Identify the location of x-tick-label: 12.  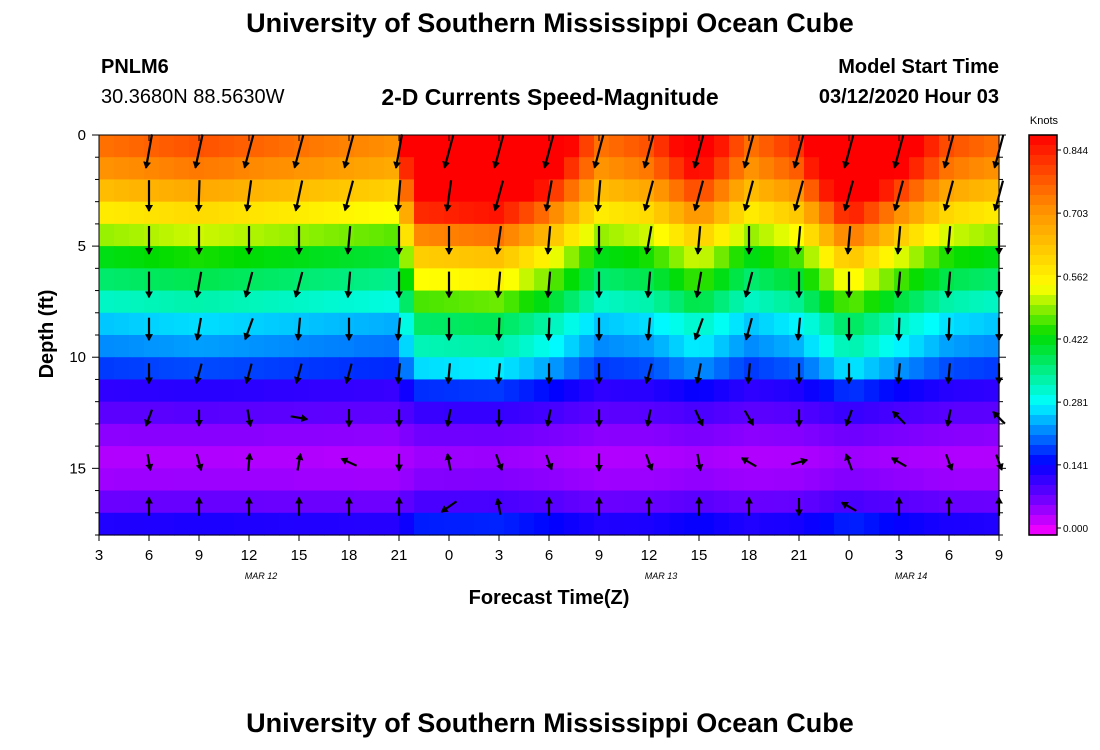
(649, 555).